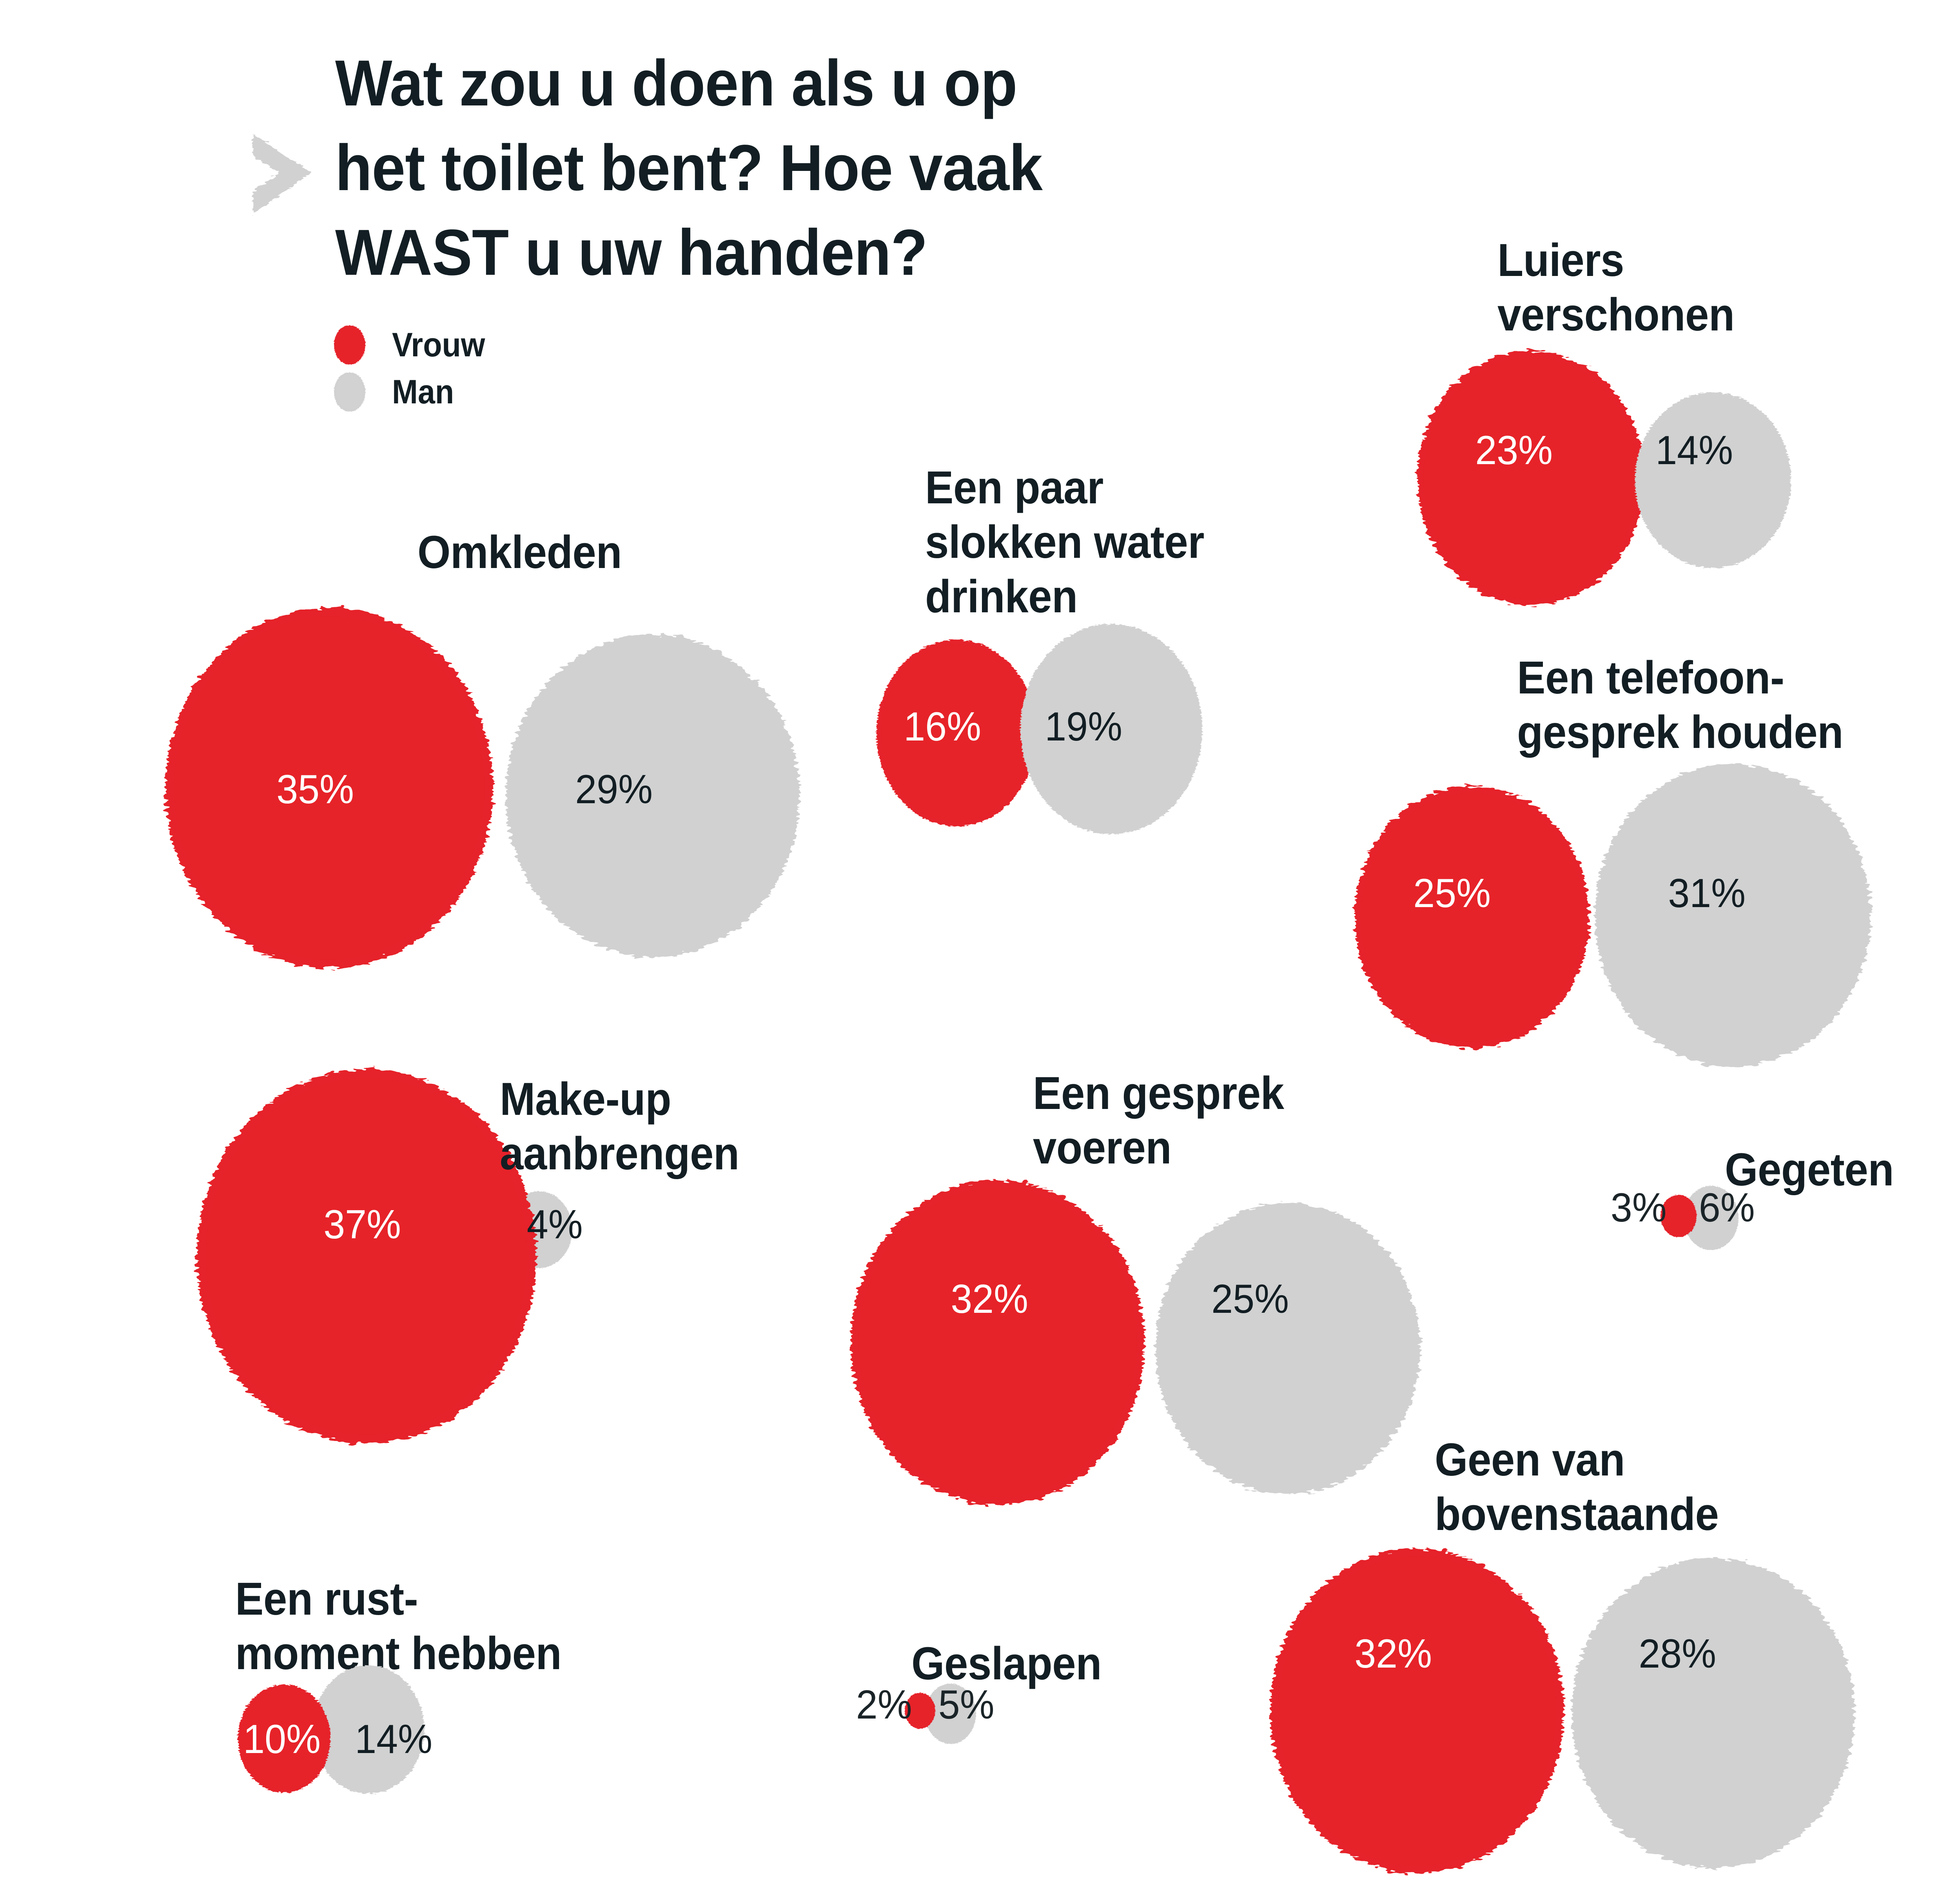 This screenshot has width=1960, height=1882. I want to click on legend-item-vrouw: Vrouw, so click(412, 344).